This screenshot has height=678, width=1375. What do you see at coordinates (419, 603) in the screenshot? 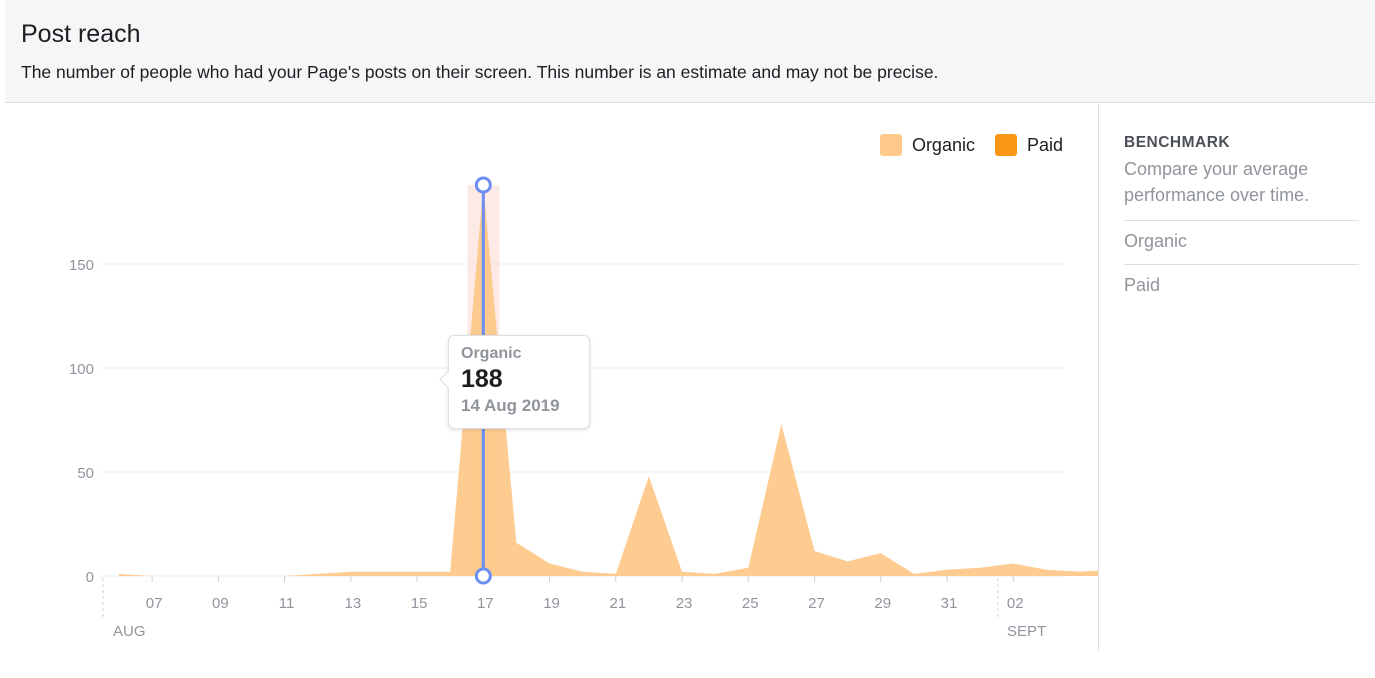
I see `x-tick-label: 15` at bounding box center [419, 603].